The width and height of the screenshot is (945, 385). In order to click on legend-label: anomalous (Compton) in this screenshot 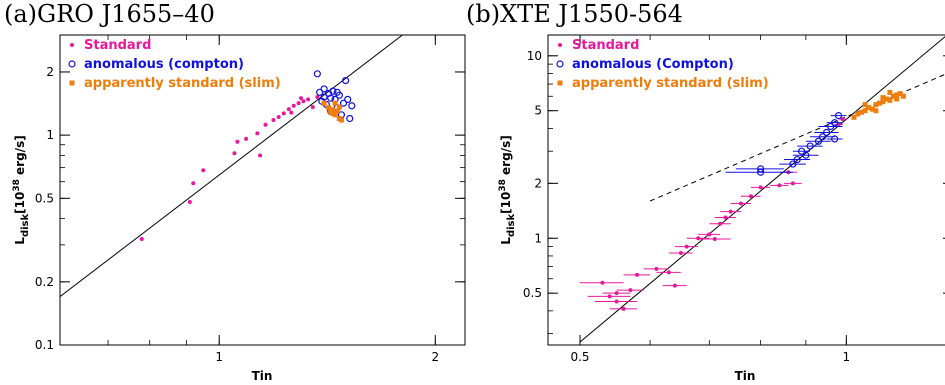, I will do `click(653, 64)`.